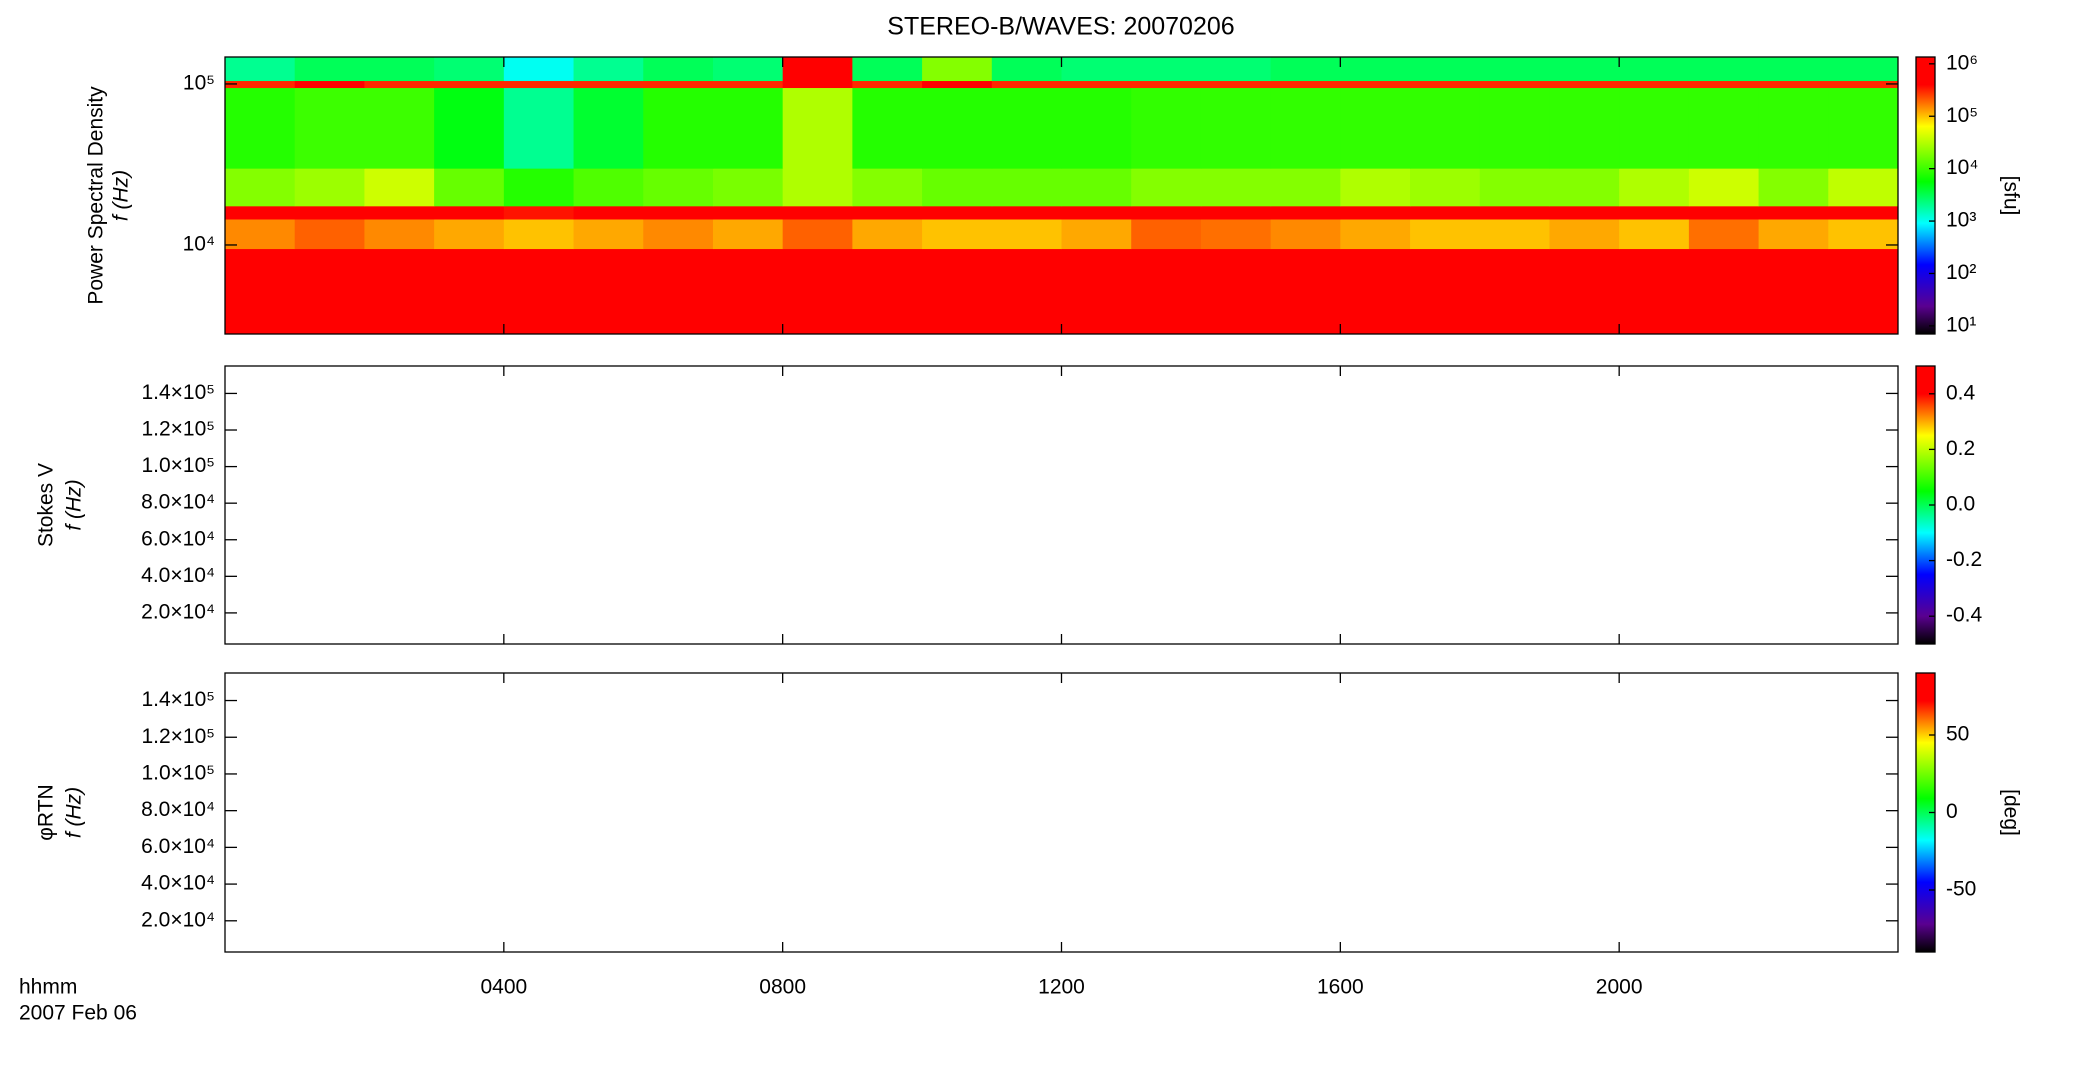 This screenshot has width=2096, height=1080. I want to click on x-axis-date: 2007 Feb 06, so click(78, 1013).